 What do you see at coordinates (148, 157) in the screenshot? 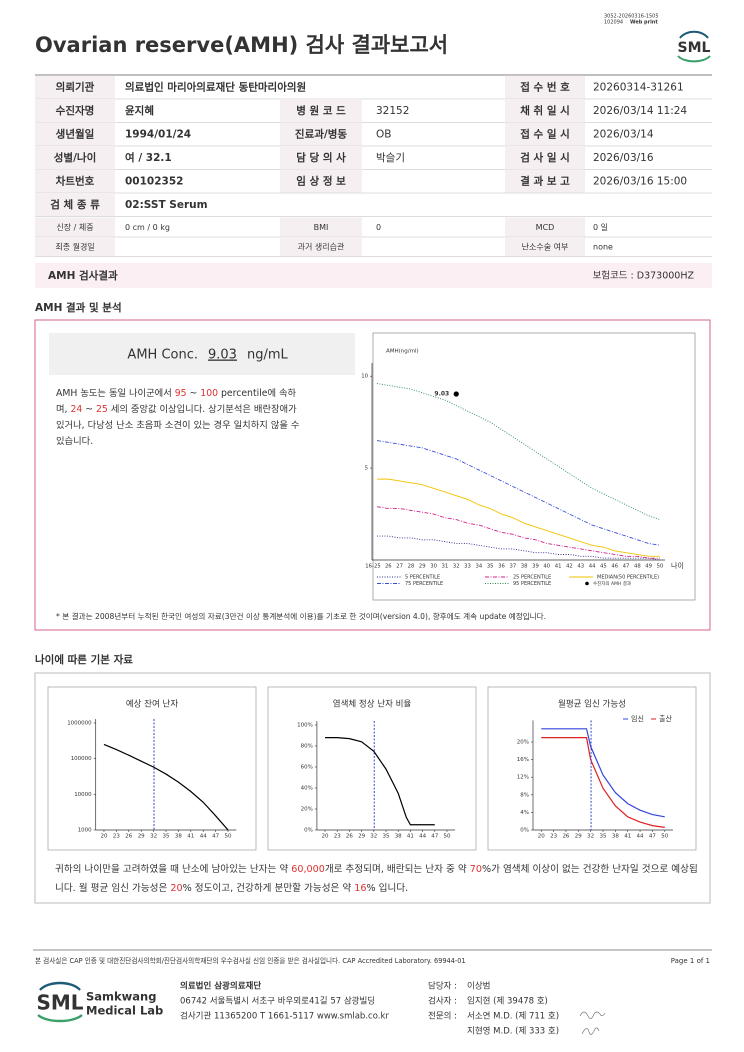
I see `field-value: 여 / 32.1` at bounding box center [148, 157].